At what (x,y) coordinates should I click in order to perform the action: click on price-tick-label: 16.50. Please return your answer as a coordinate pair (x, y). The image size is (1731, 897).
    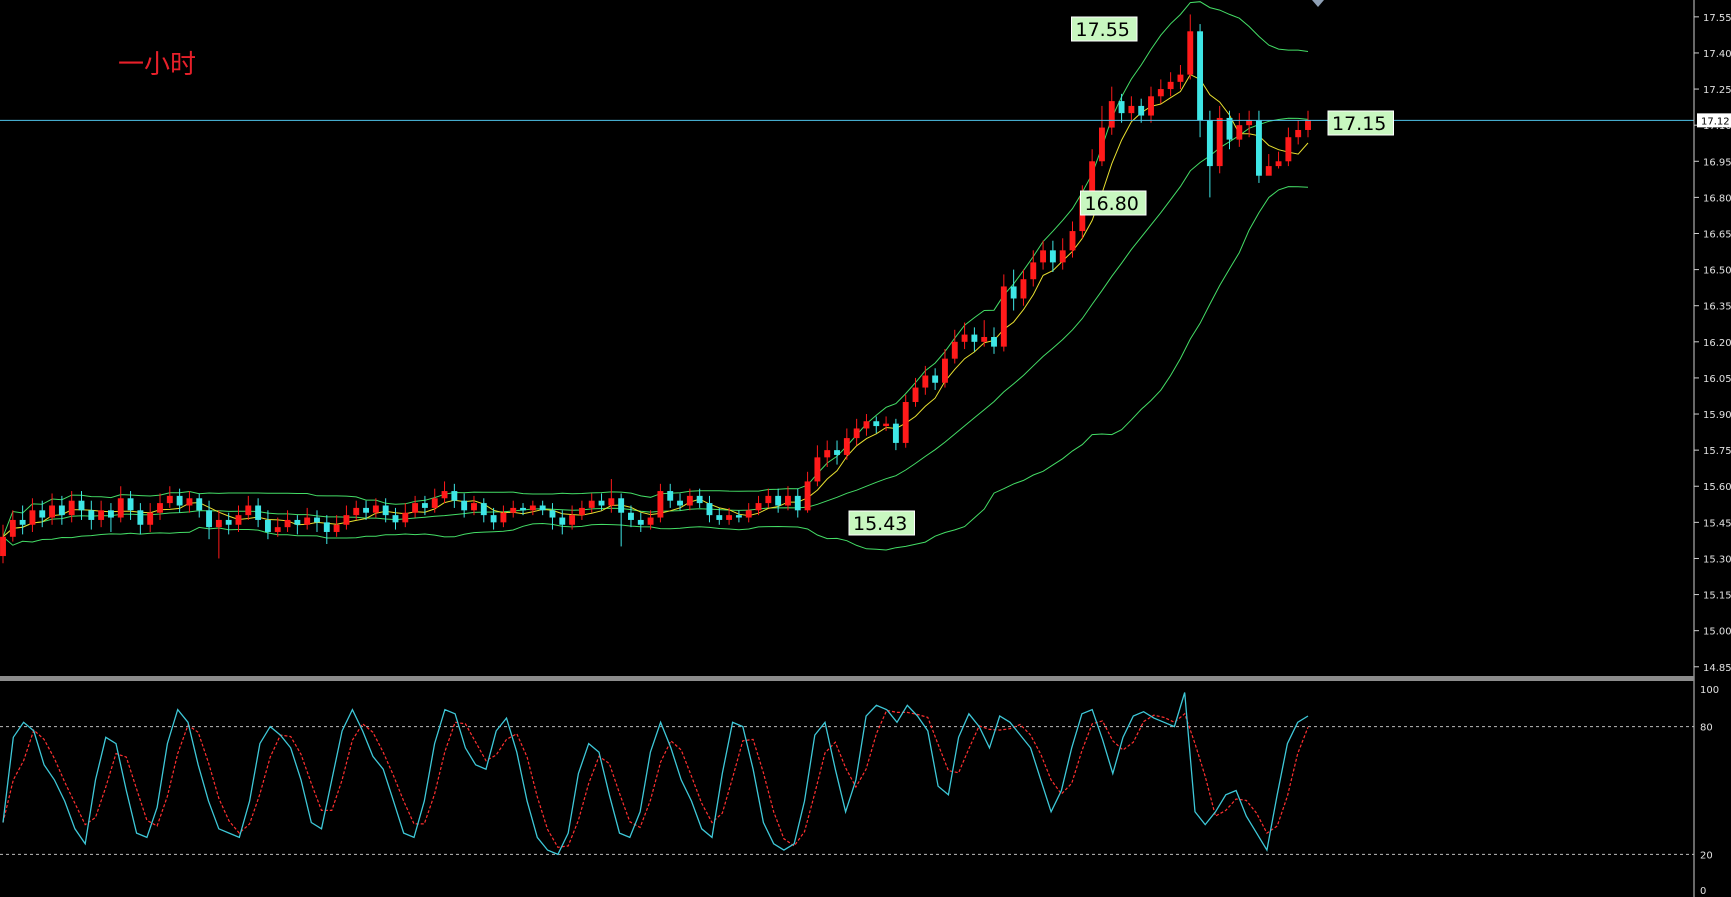
    Looking at the image, I should click on (1717, 271).